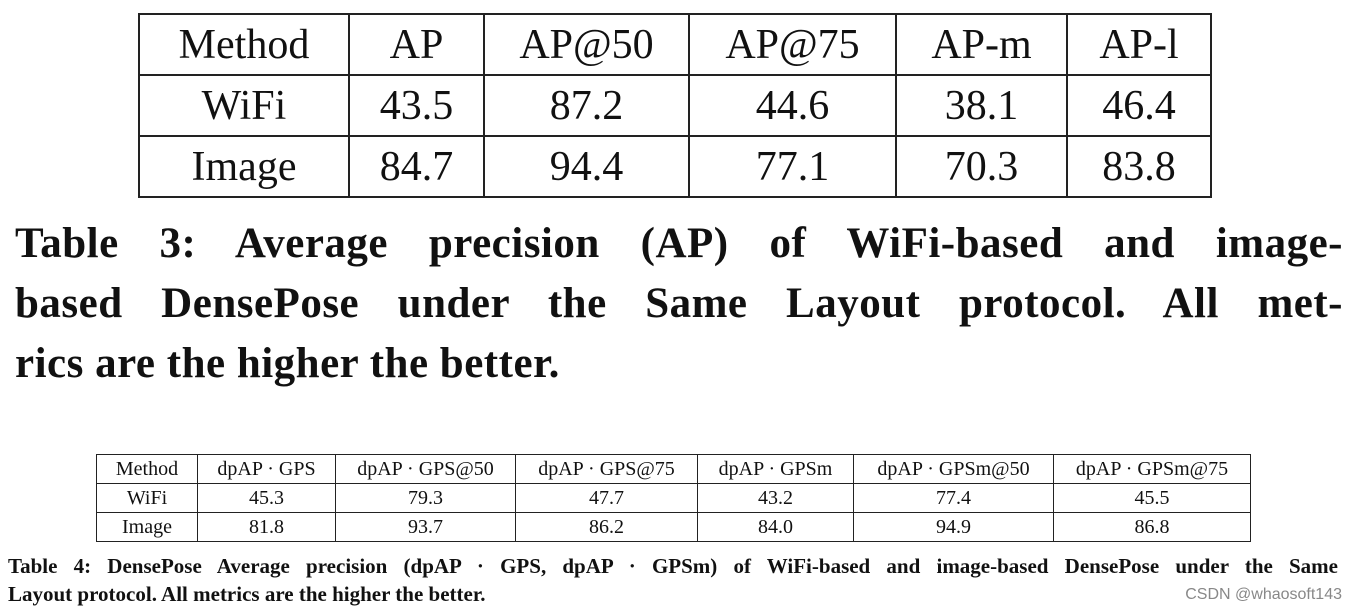 This screenshot has height=612, width=1358. I want to click on data-row-cell: 44.6, so click(792, 105).